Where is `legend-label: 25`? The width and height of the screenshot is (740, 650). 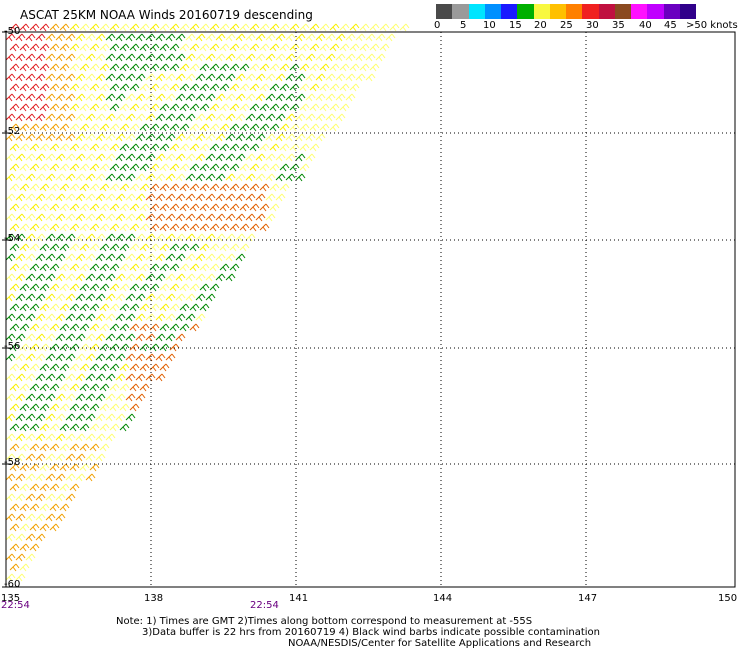
legend-label: 25 is located at coordinates (566, 25).